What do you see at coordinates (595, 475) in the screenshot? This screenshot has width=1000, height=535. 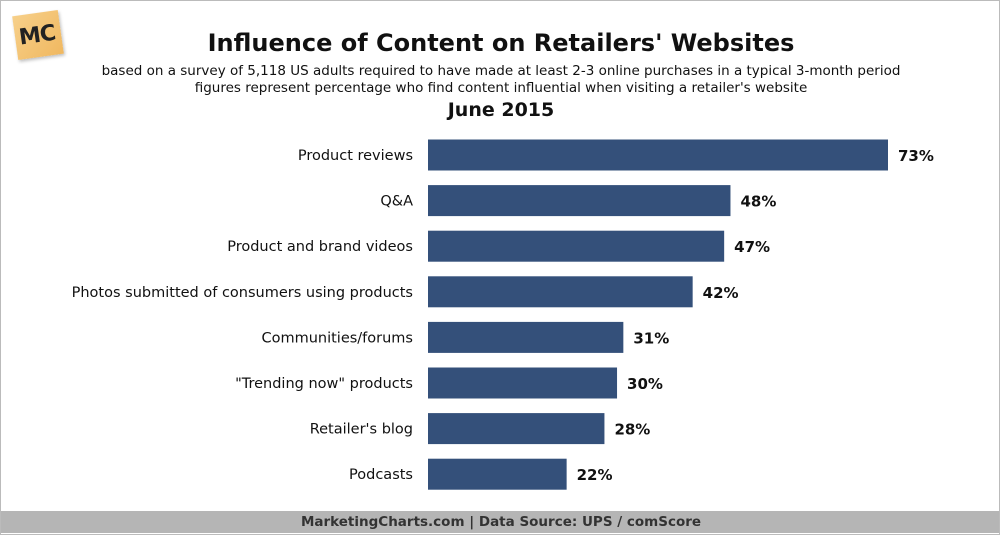 I see `data-label: 22%` at bounding box center [595, 475].